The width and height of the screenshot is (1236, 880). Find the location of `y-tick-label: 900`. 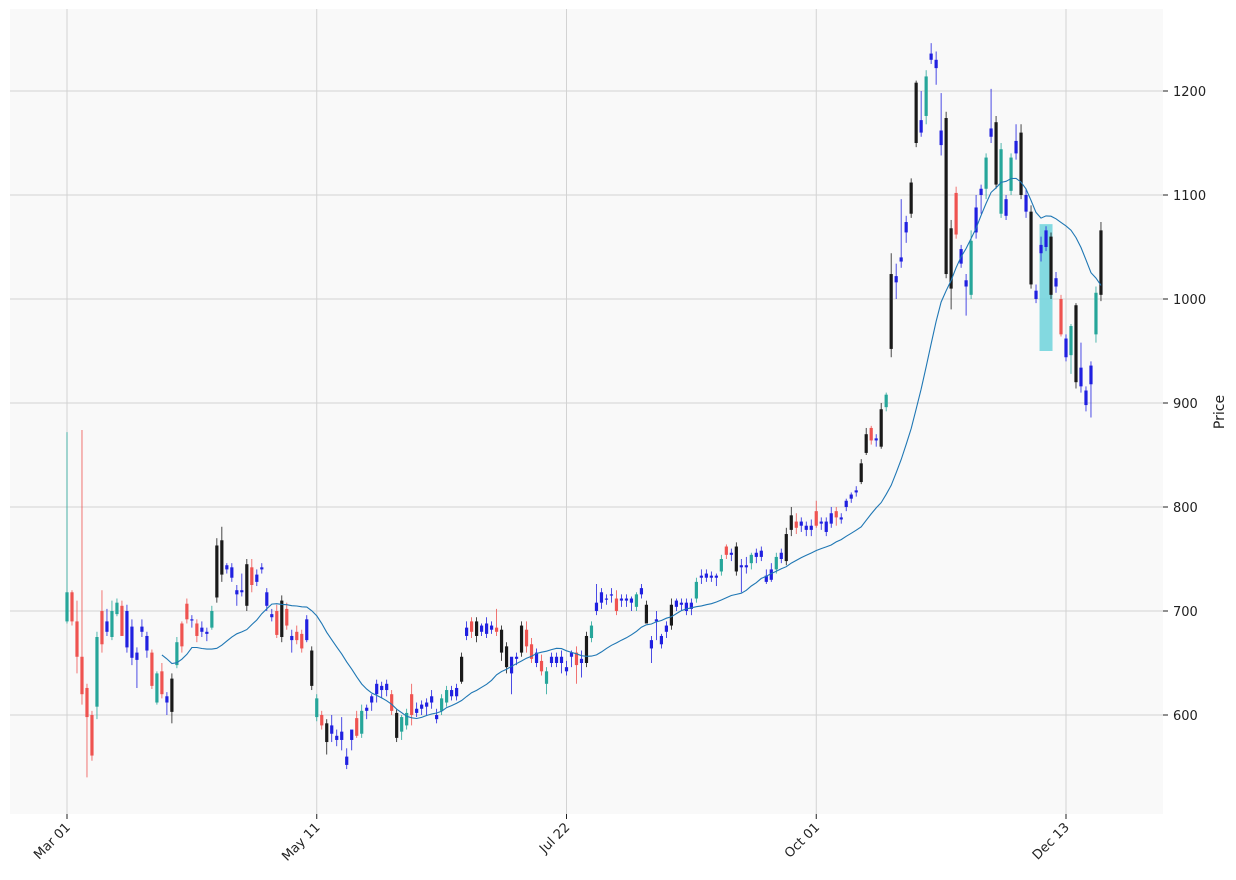

y-tick-label: 900 is located at coordinates (1185, 404).